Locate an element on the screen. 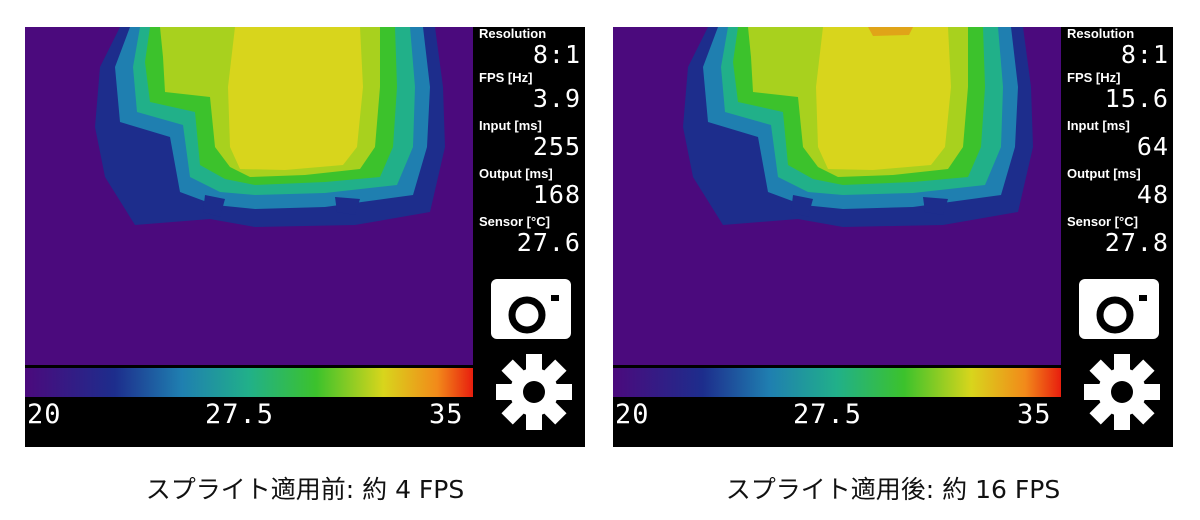  output-value: 48 is located at coordinates (1152, 194).